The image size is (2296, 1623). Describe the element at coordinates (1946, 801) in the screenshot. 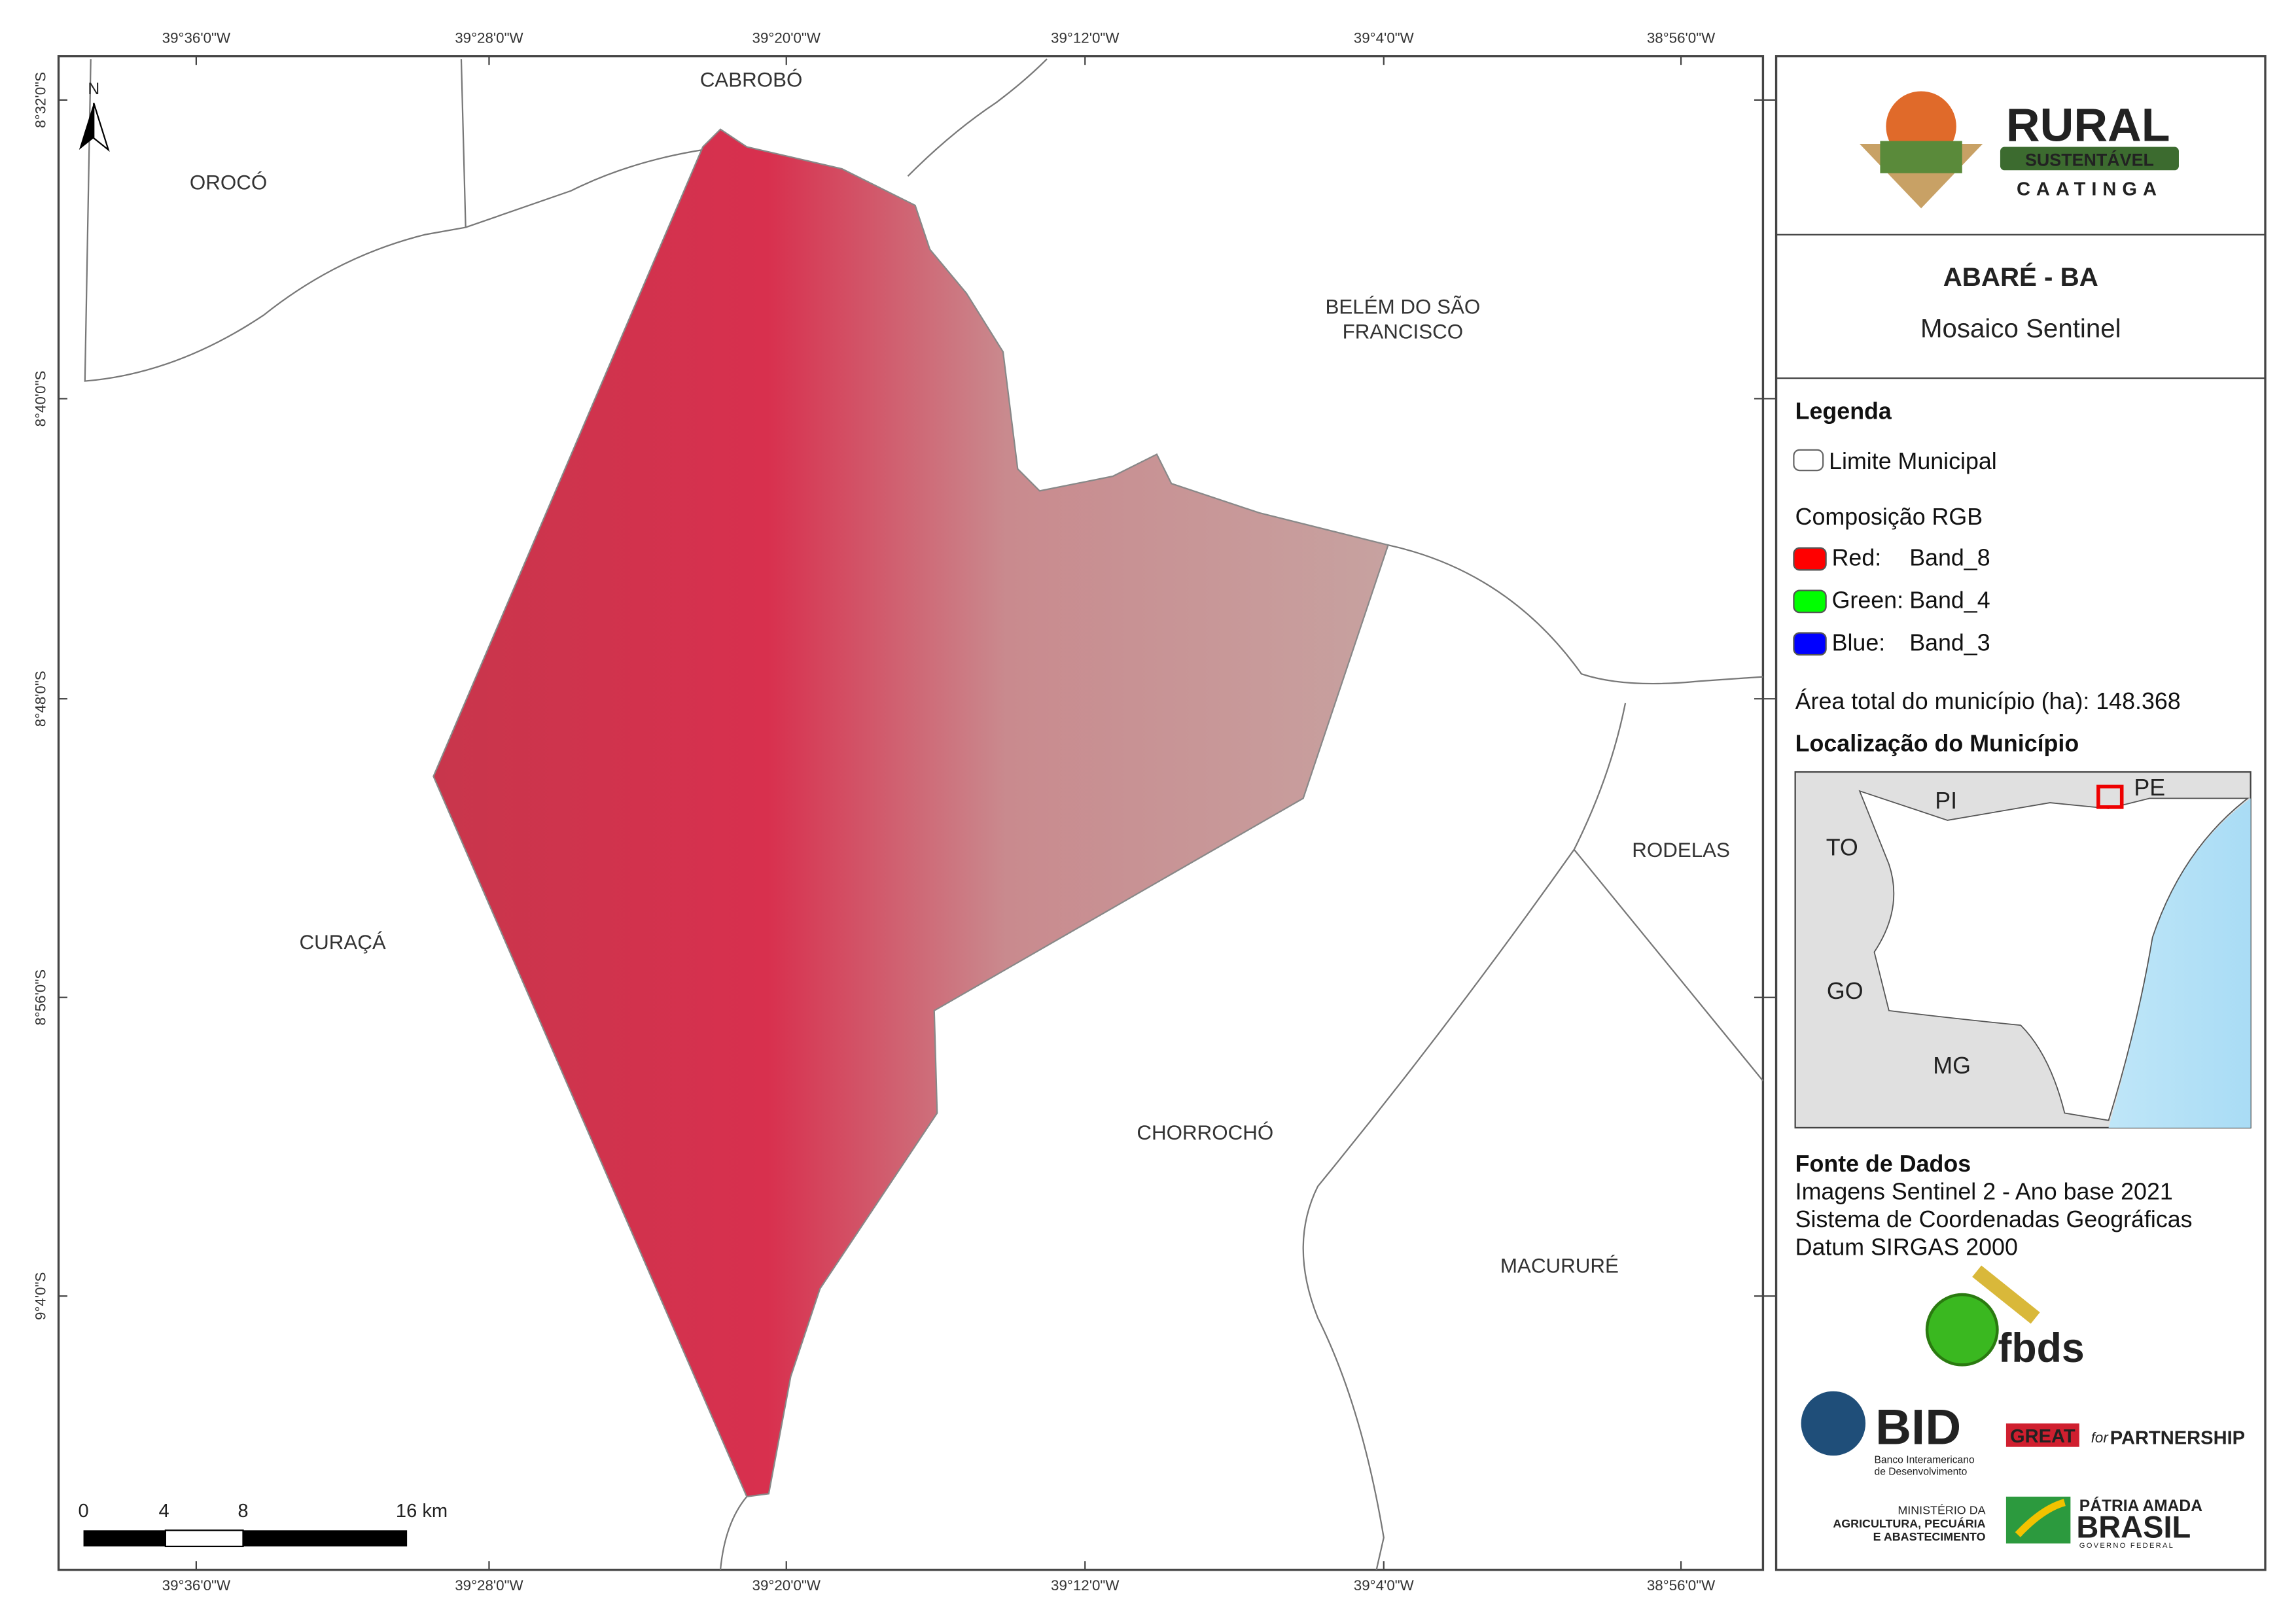

I see `location-label: PI` at that location.